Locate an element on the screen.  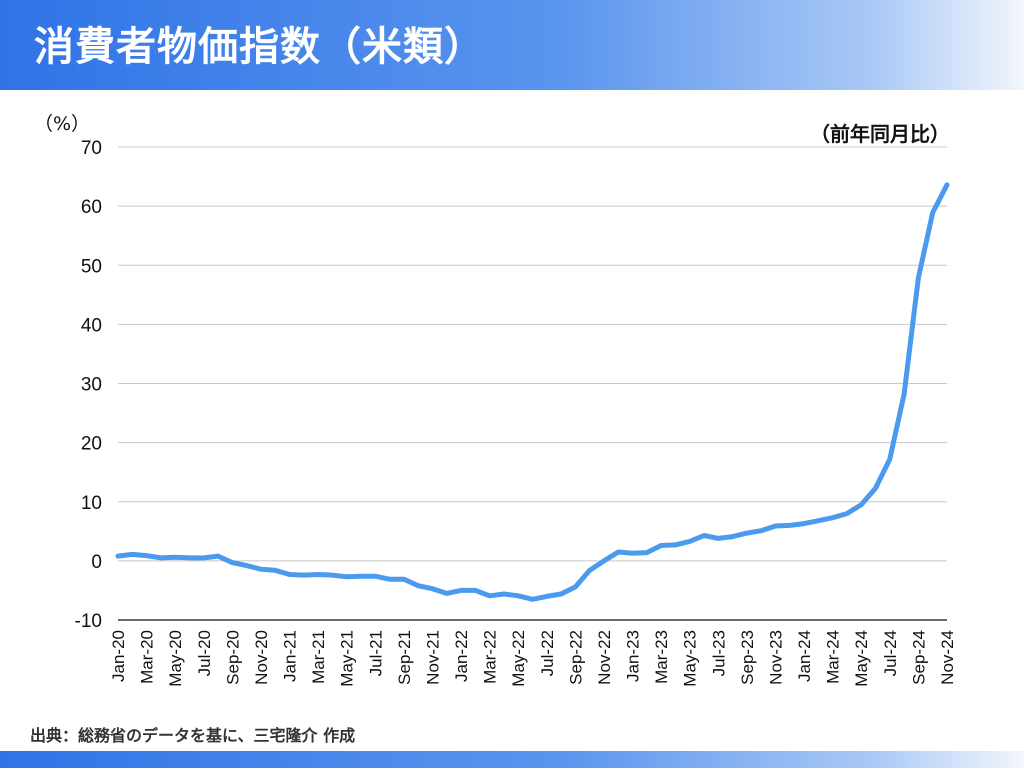
x-tick-label: Jul-22 is located at coordinates (547, 653).